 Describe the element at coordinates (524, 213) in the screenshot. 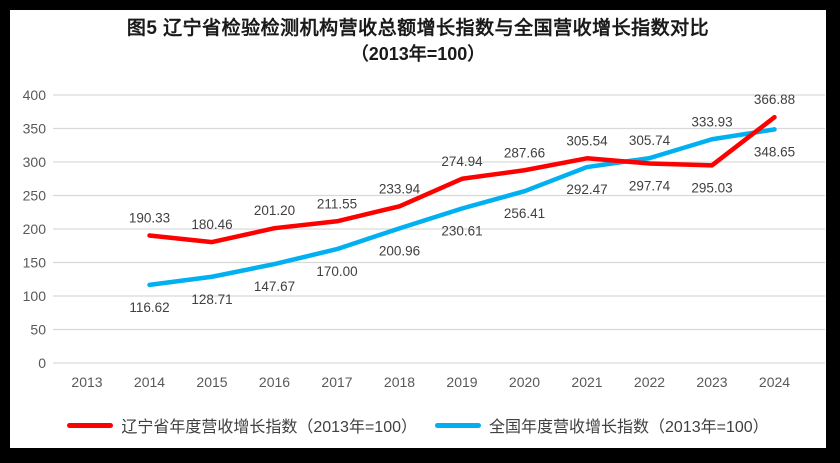

I see `data-label: 256.41` at that location.